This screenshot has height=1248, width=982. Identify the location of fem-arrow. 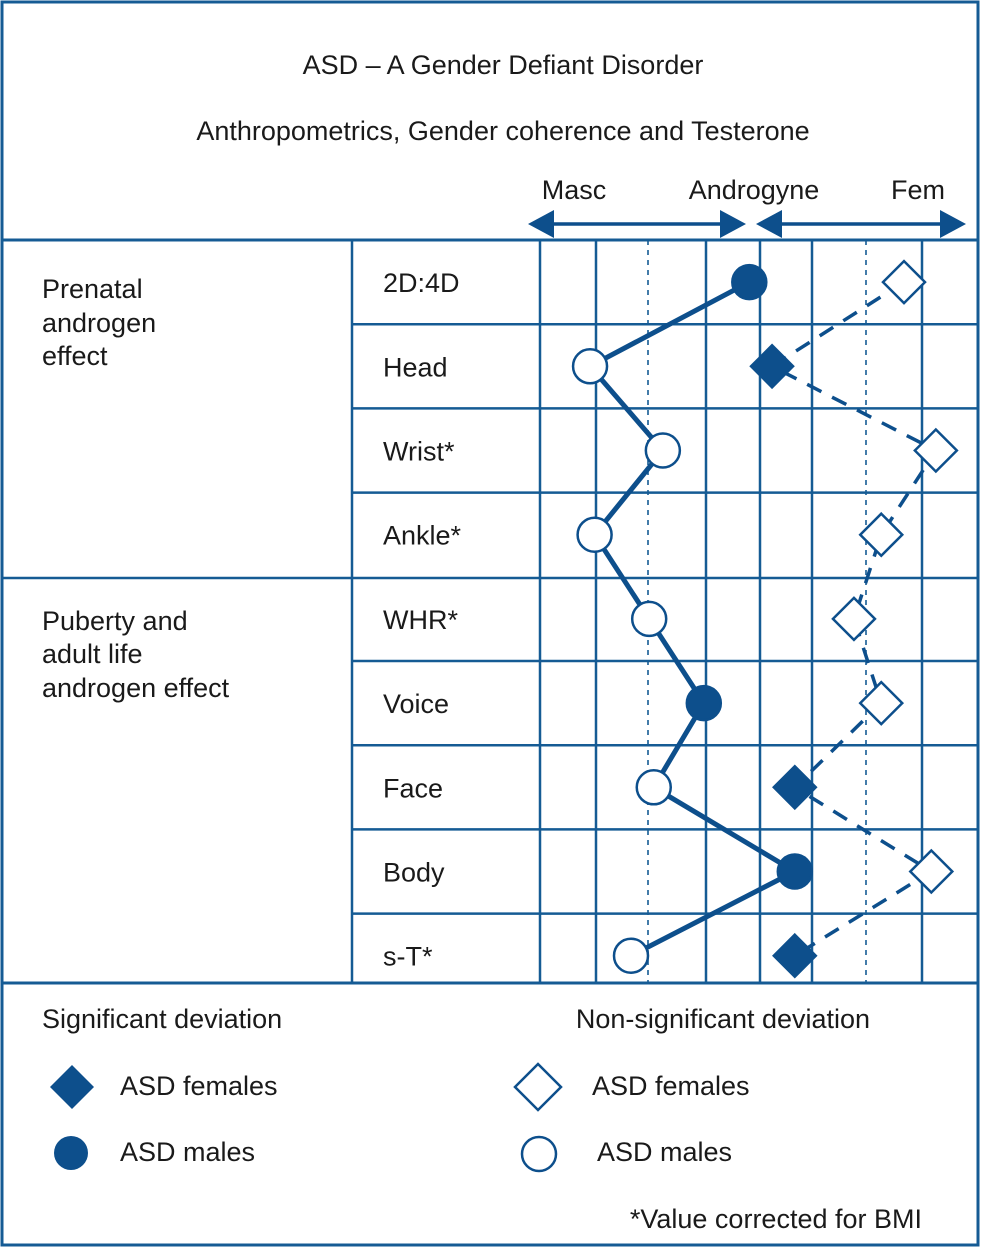
(861, 224).